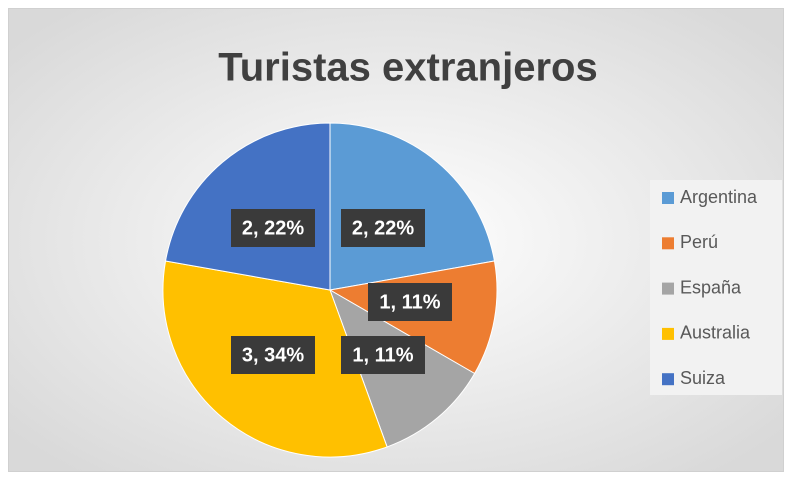 This screenshot has height=485, width=792. I want to click on legend-label: Australia, so click(715, 333).